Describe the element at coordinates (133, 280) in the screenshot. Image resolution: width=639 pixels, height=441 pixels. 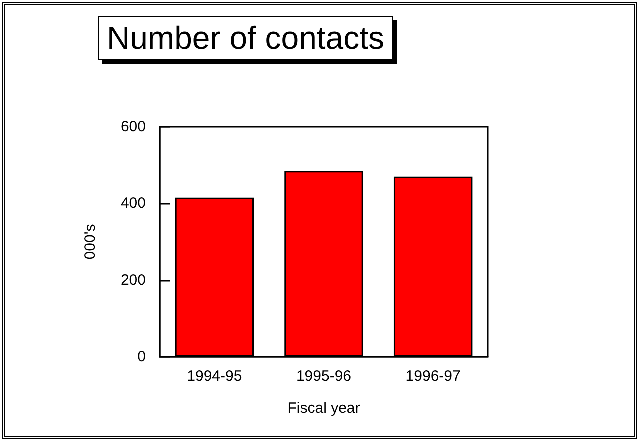
I see `y-tick-label: 200` at that location.